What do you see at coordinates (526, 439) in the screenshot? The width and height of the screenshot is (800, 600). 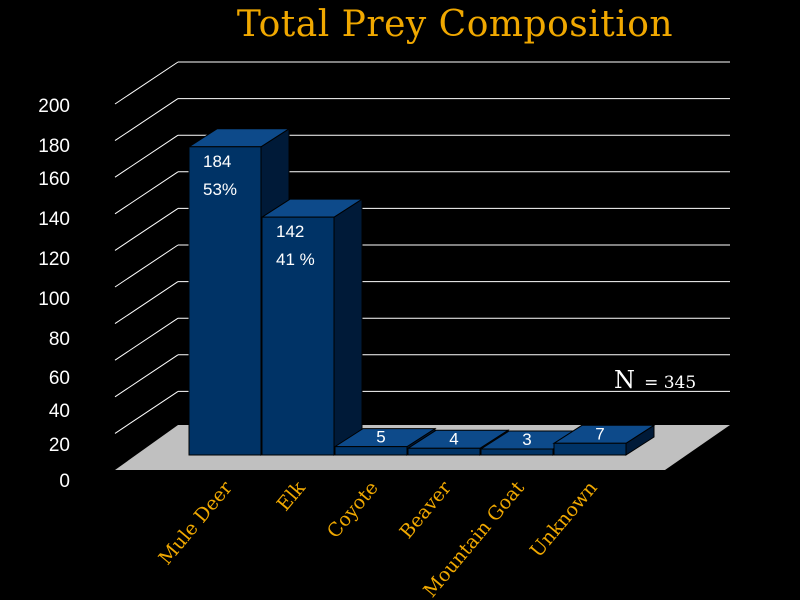 I see `data-label: 3` at bounding box center [526, 439].